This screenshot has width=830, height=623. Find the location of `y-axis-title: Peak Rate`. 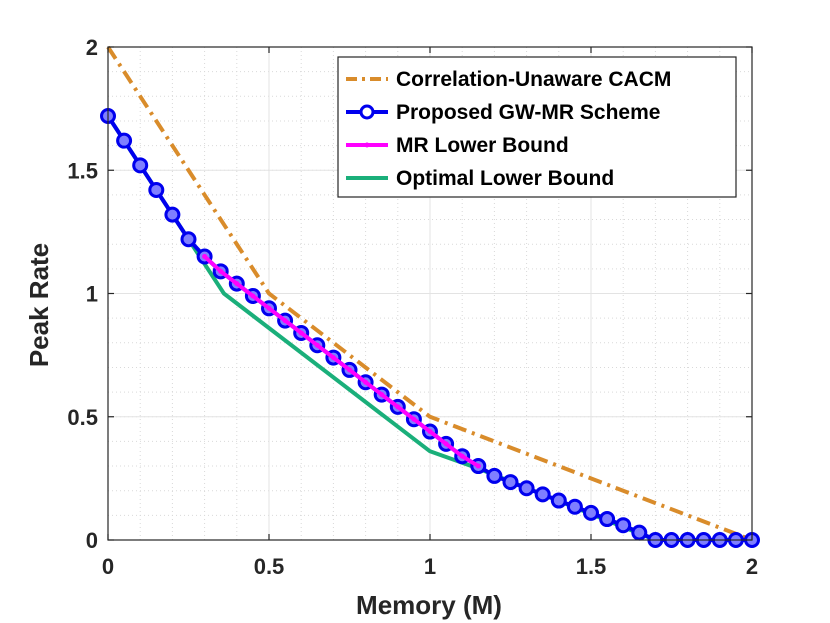

y-axis-title: Peak Rate is located at coordinates (39, 305).